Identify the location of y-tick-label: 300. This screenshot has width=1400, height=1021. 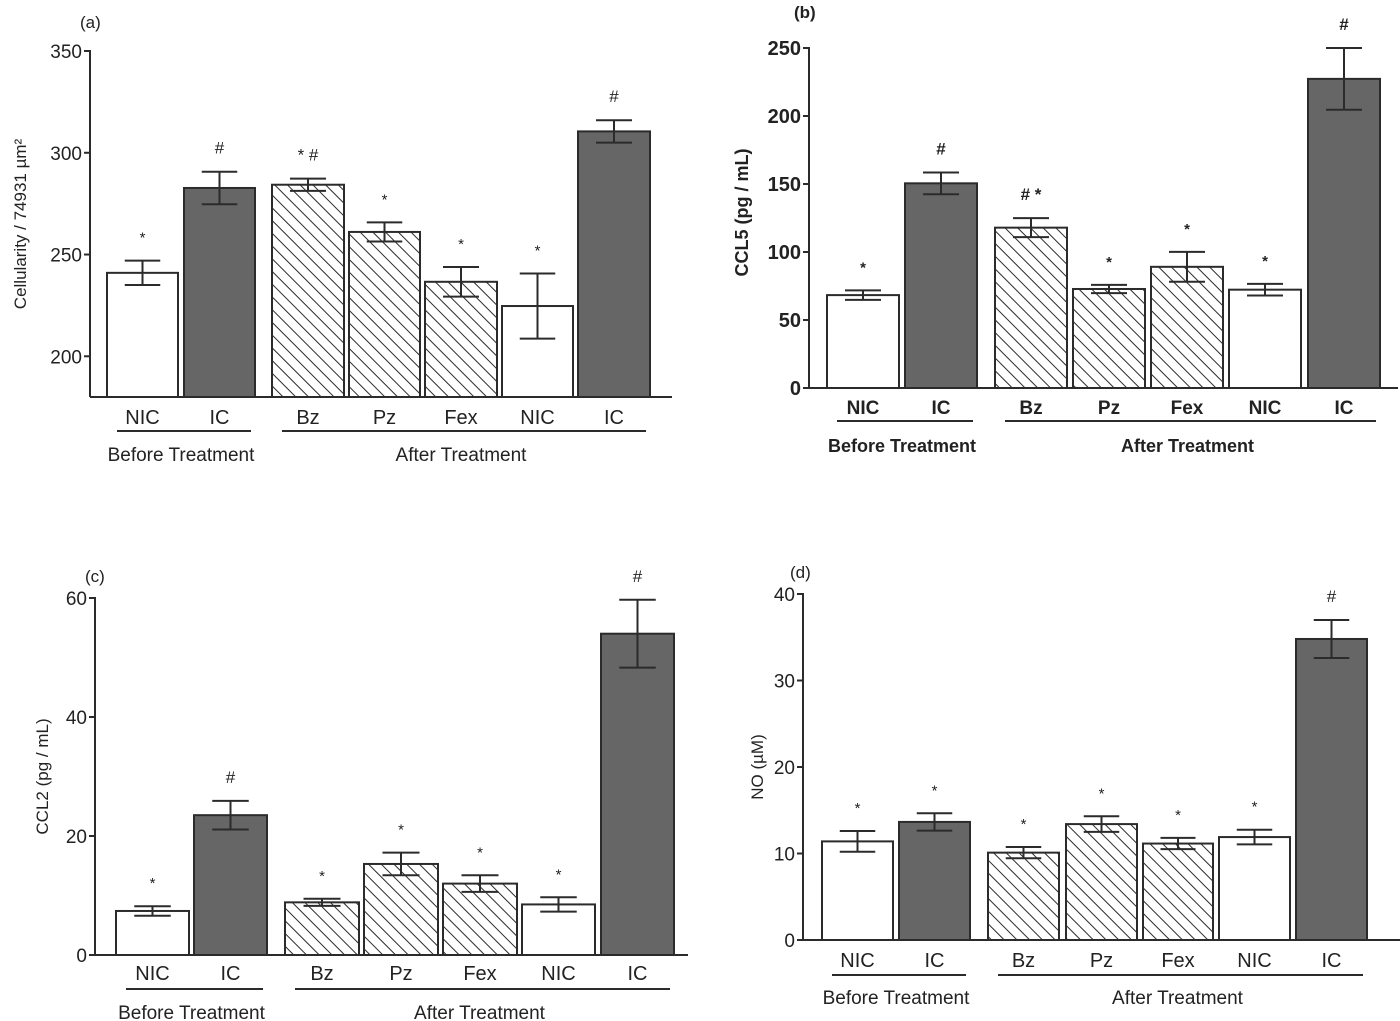
(66, 154).